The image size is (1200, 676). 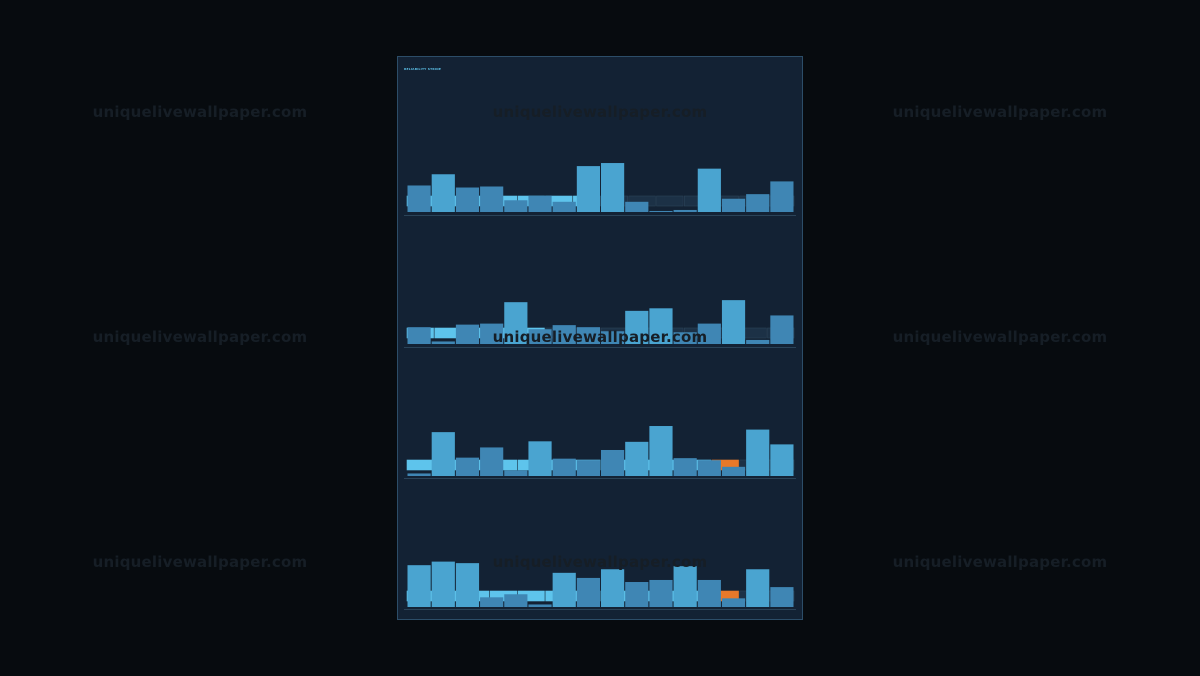 I want to click on panel-title: RELIABILITY STRIDE, so click(x=423, y=69).